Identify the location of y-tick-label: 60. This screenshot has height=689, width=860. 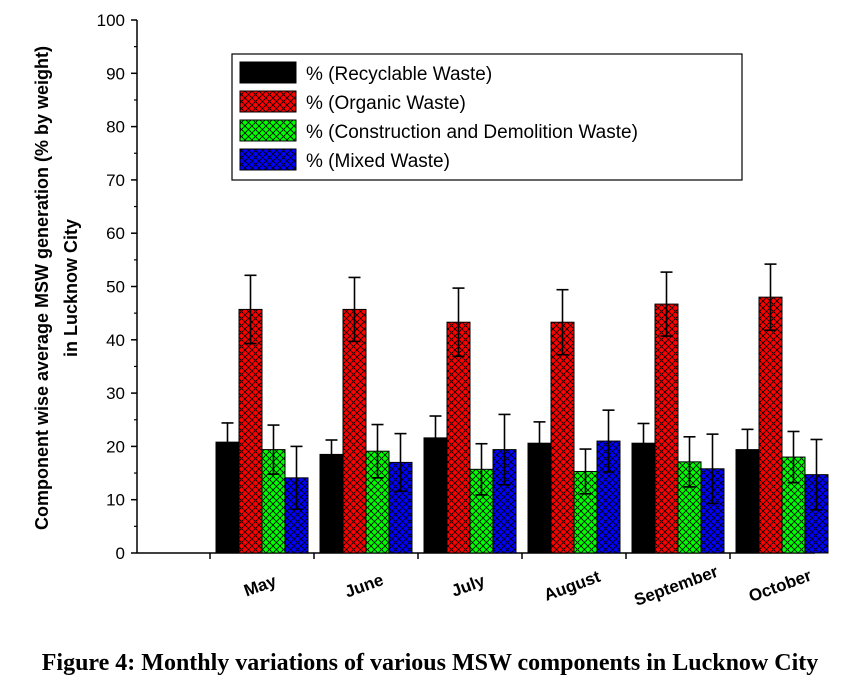
(115, 233).